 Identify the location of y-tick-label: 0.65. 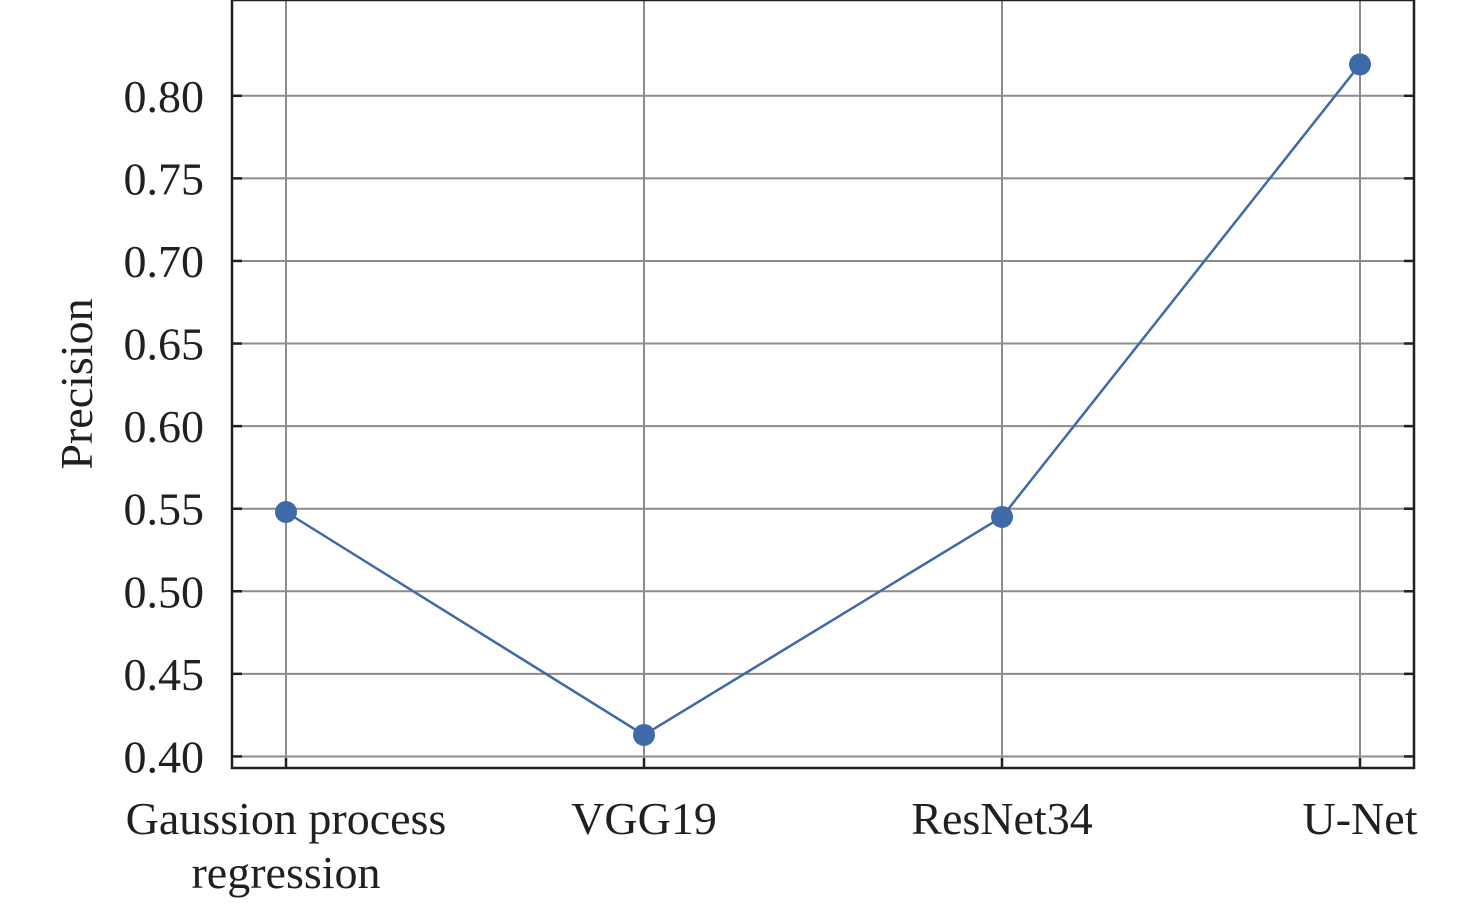
(164, 344).